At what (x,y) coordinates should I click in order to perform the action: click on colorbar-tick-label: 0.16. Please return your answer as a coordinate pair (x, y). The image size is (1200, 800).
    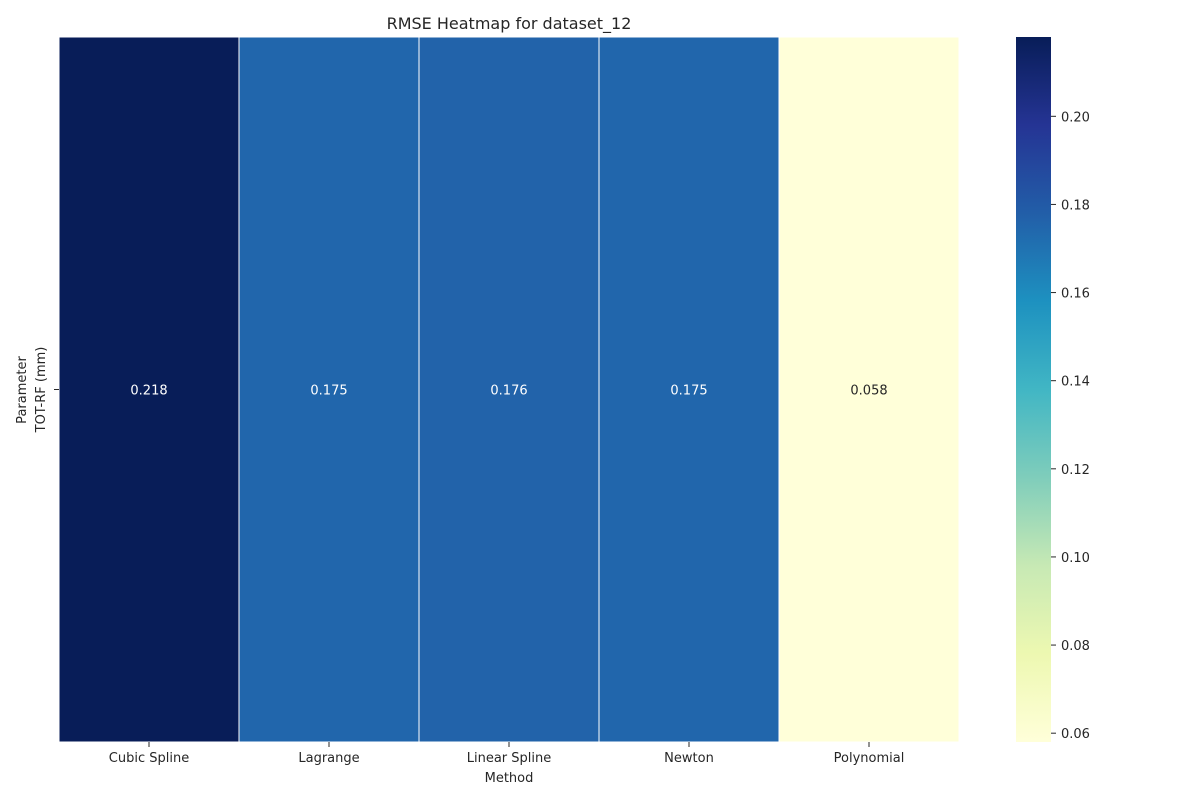
    Looking at the image, I should click on (1075, 294).